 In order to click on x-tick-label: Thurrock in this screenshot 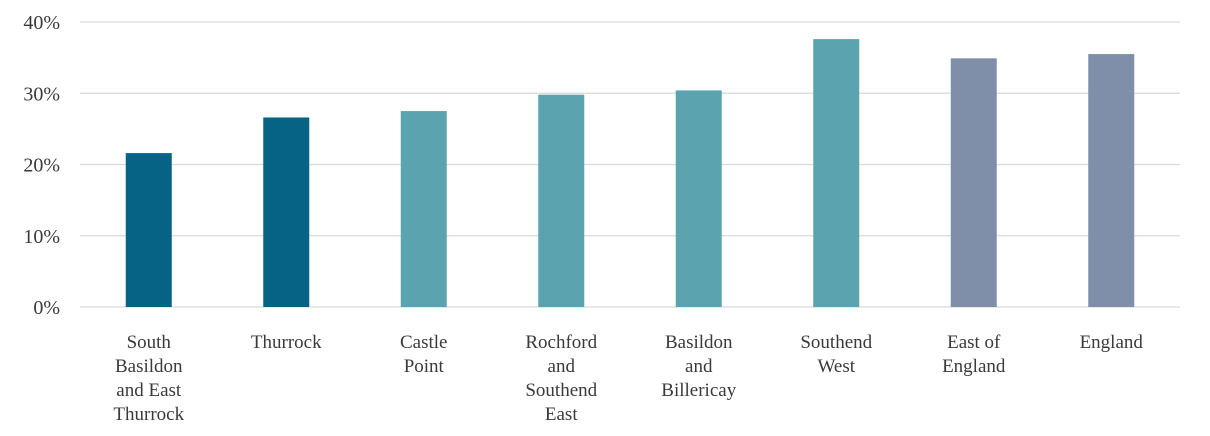, I will do `click(286, 342)`.